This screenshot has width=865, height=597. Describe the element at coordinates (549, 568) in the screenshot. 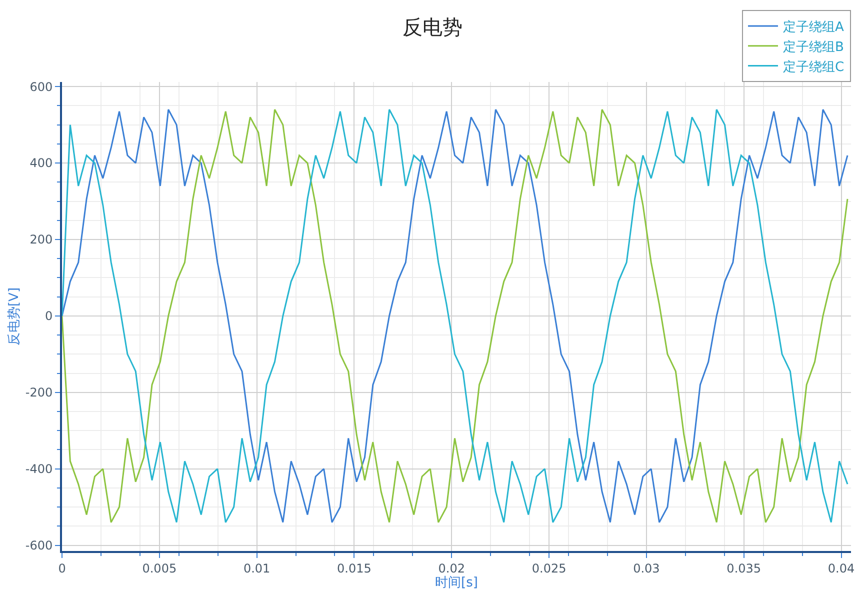

I see `x-tick-label: 0.025` at that location.